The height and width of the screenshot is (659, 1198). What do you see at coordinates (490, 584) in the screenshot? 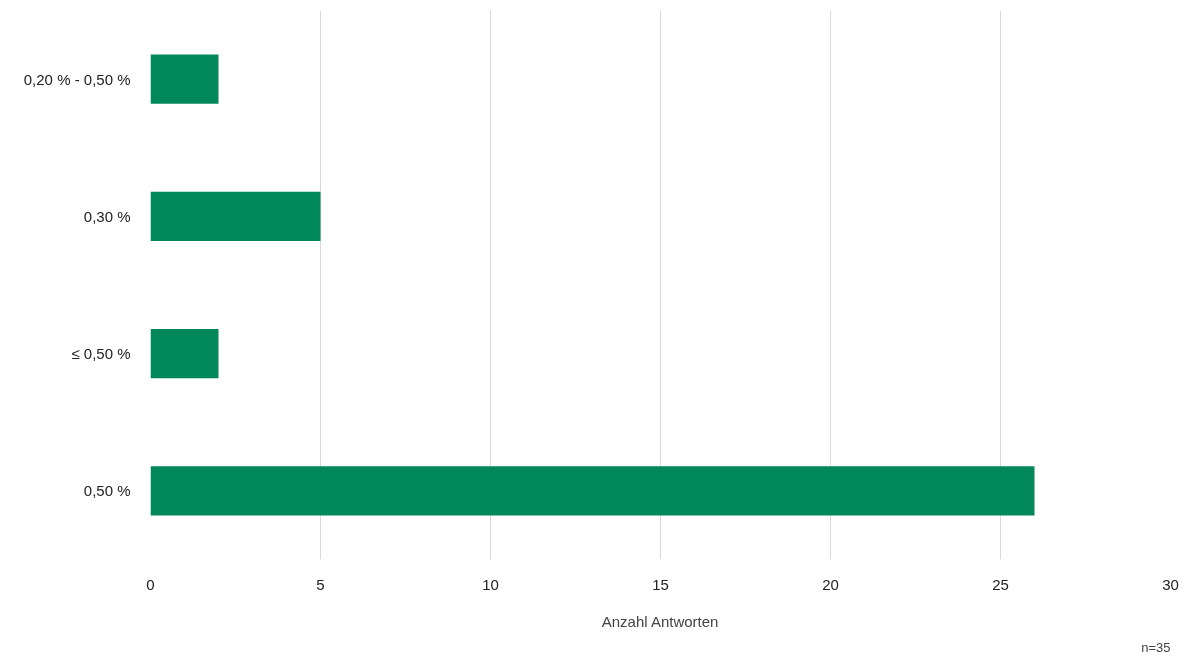
I see `x-tick-label: 10` at bounding box center [490, 584].